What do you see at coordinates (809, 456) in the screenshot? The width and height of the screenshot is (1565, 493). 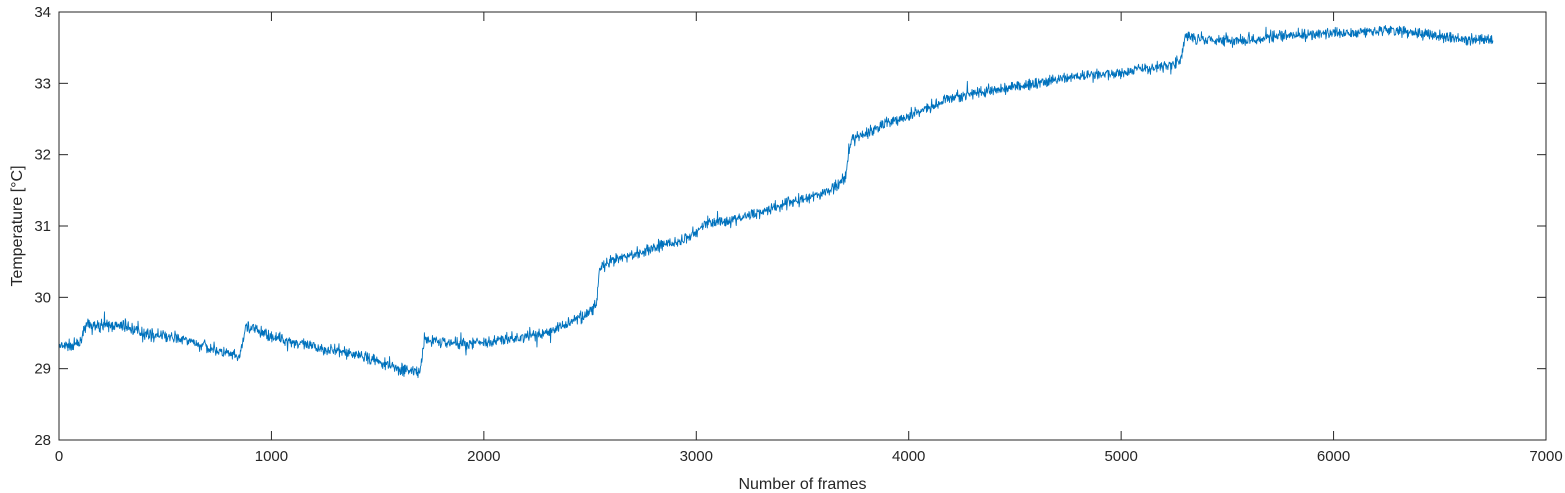 I see `x-tick-labels: 0 1000 2000 3000 4000 5000 6000 7000` at bounding box center [809, 456].